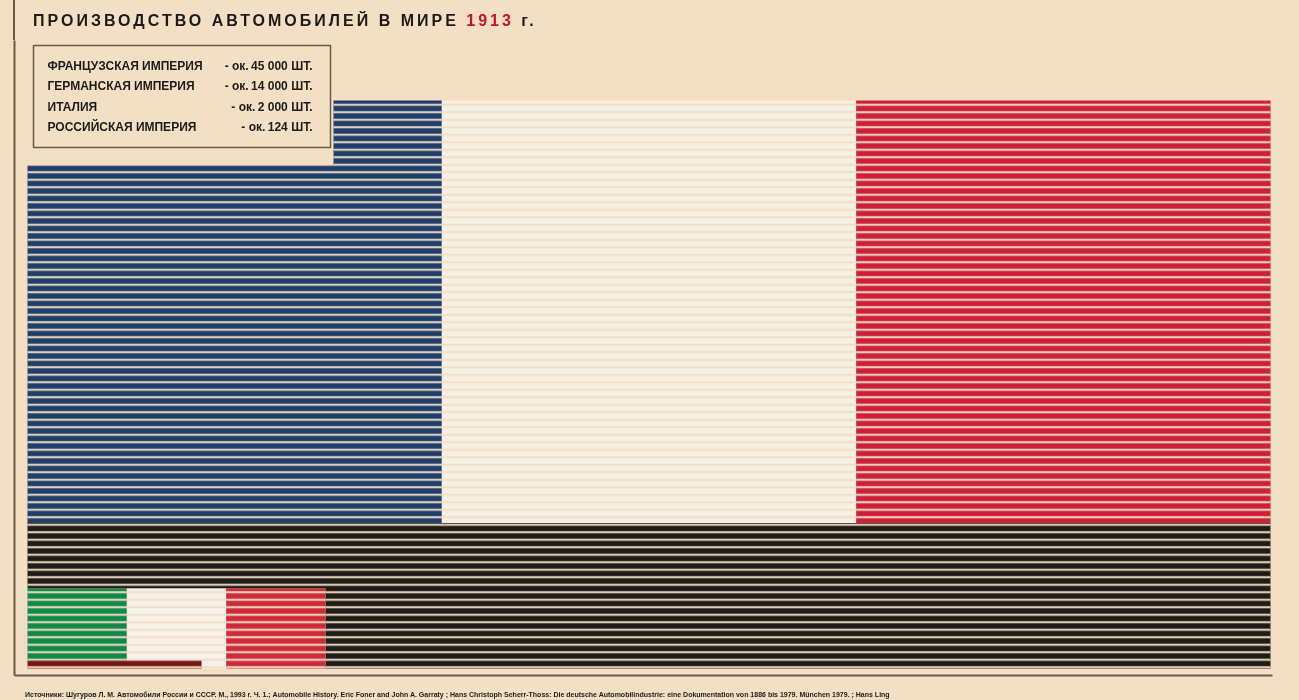  Describe the element at coordinates (268, 65) in the screenshot. I see `data-label: - ок. 45 000 ШТ.` at that location.